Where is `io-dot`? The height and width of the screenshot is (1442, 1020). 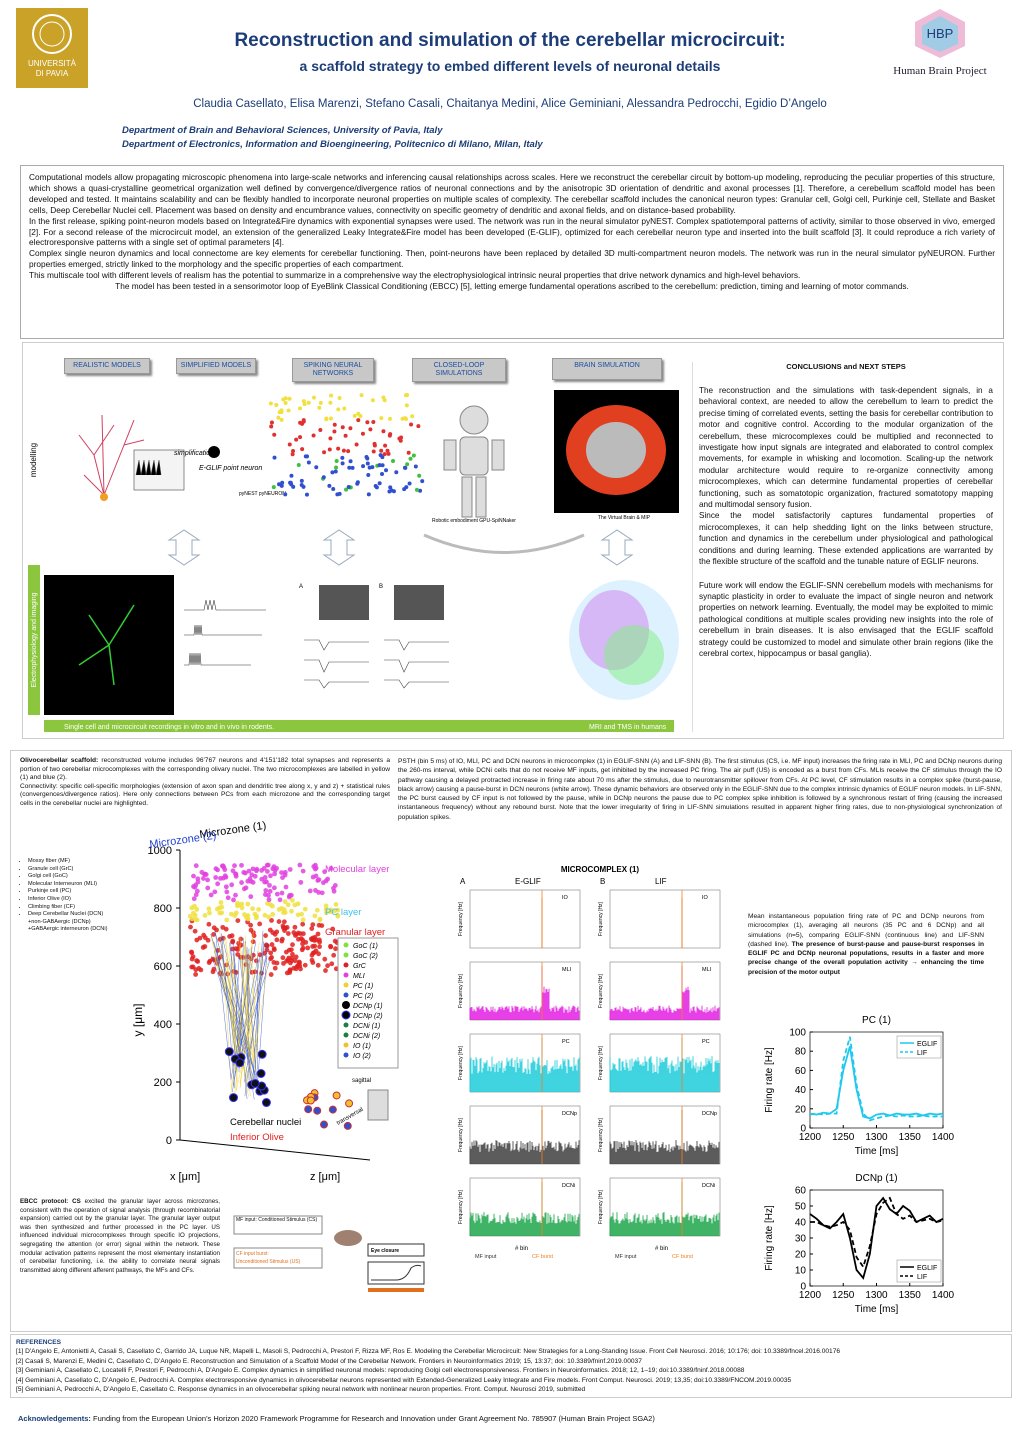 io-dot is located at coordinates (310, 1100).